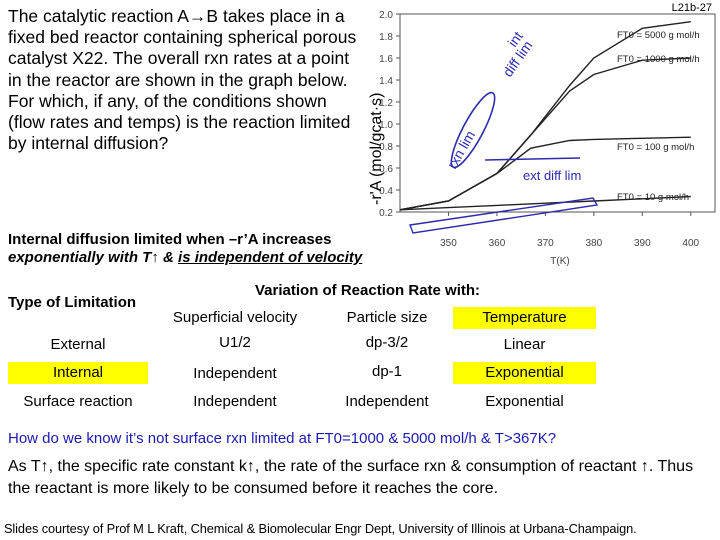 The image size is (720, 540). What do you see at coordinates (594, 243) in the screenshot?
I see `x-tick-label: 380` at bounding box center [594, 243].